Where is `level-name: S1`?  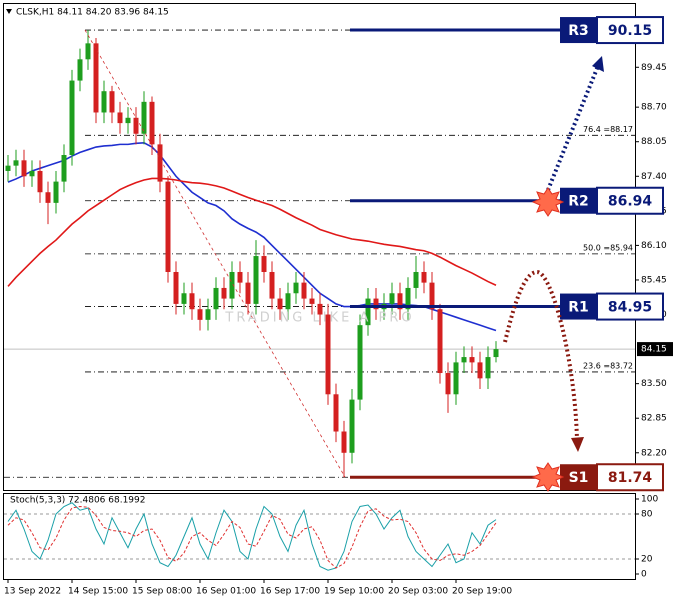 level-name: S1 is located at coordinates (579, 478).